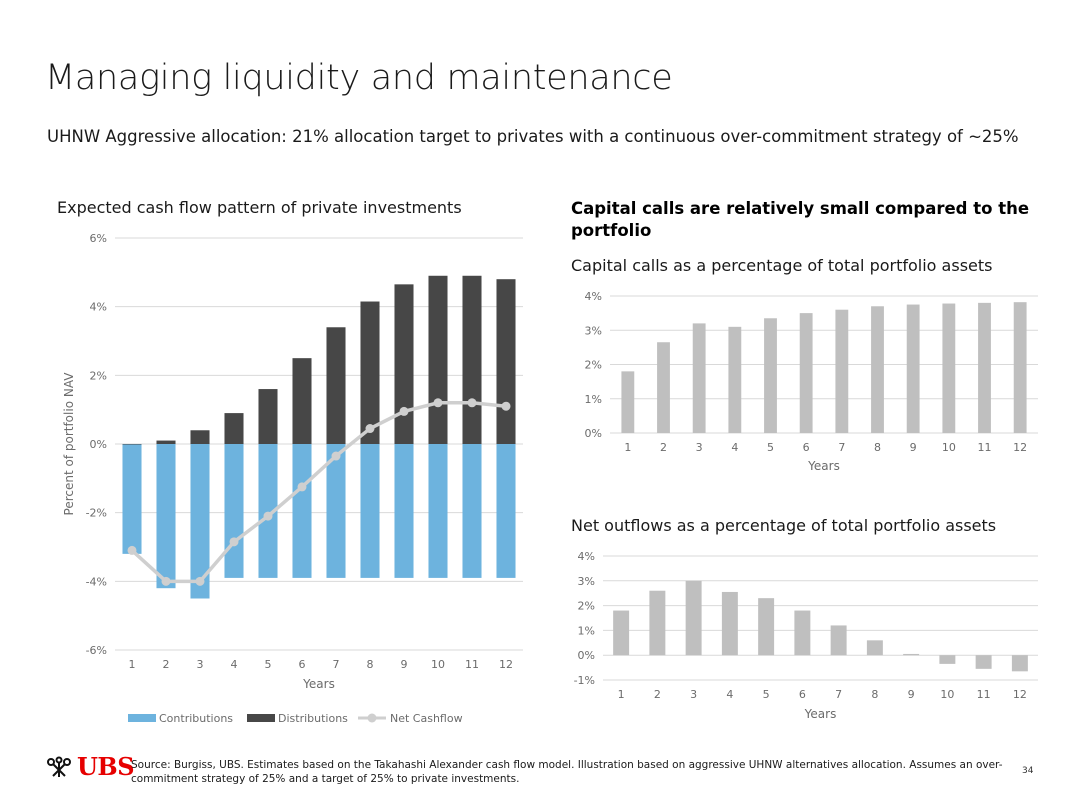 The image size is (1080, 810). I want to click on cashflow-x-tick-label: 6, so click(302, 664).